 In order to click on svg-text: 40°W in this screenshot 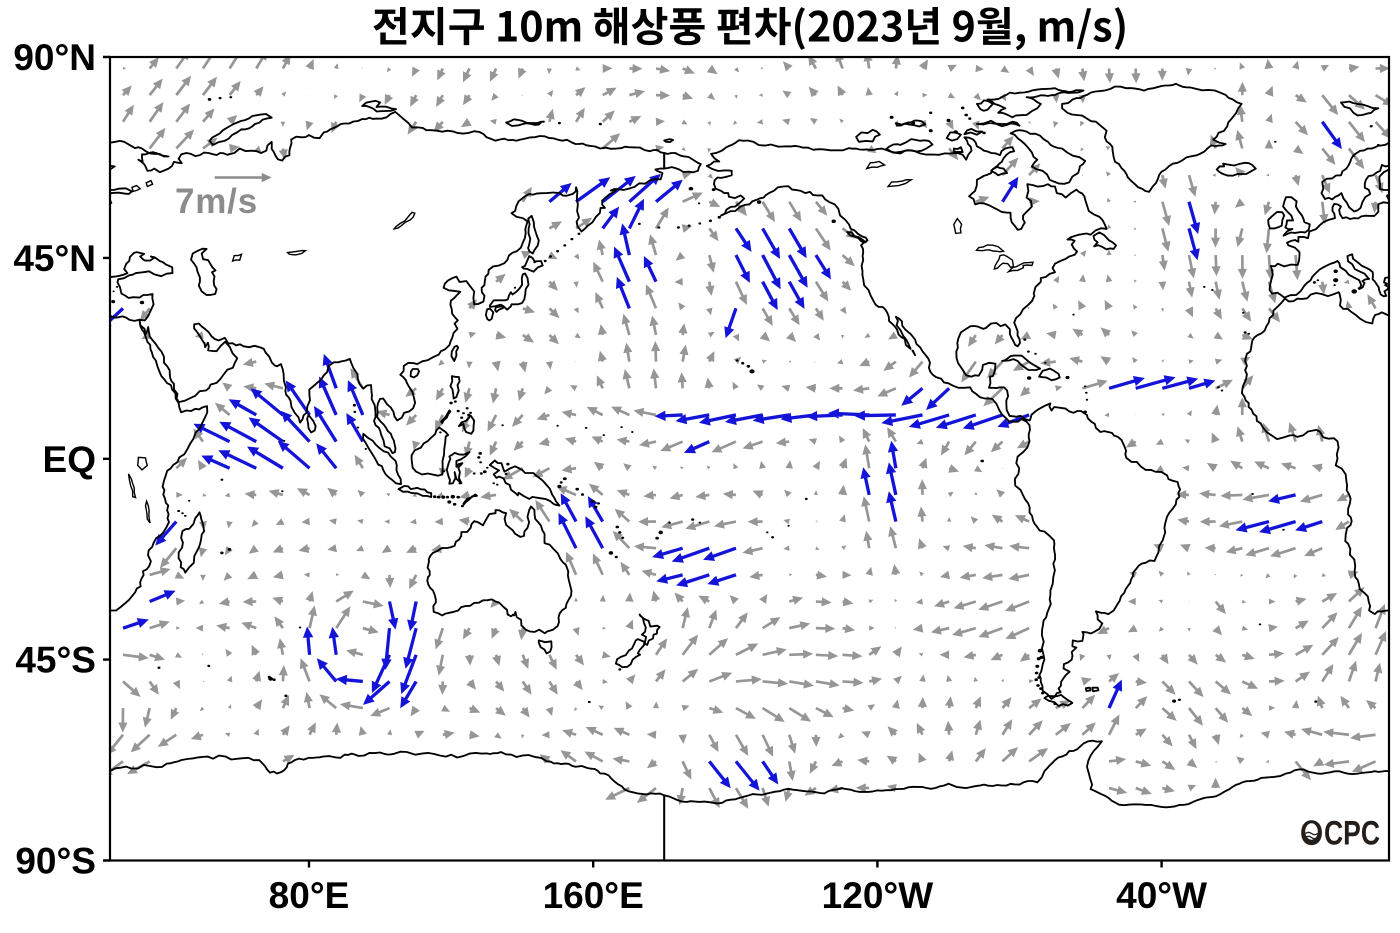, I will do `click(1161, 895)`.